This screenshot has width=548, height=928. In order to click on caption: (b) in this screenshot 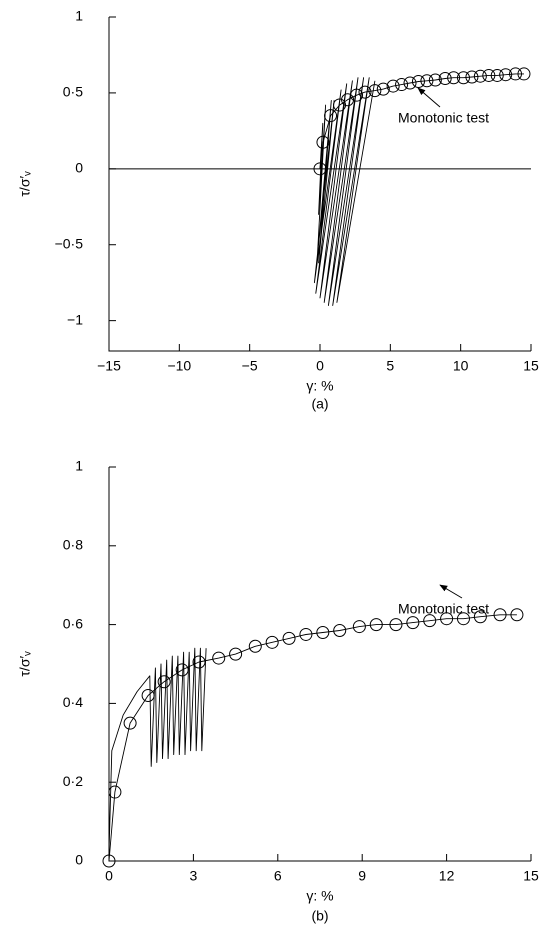, I will do `click(319, 916)`.